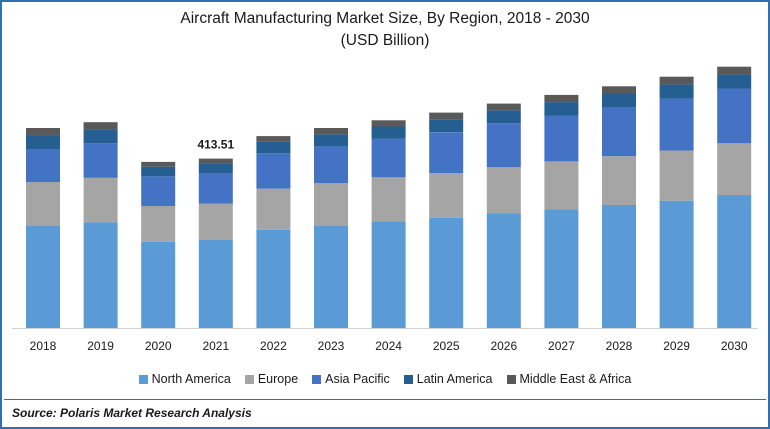 This screenshot has width=770, height=429. Describe the element at coordinates (215, 346) in the screenshot. I see `x-tick-label-2021: 2021` at that location.